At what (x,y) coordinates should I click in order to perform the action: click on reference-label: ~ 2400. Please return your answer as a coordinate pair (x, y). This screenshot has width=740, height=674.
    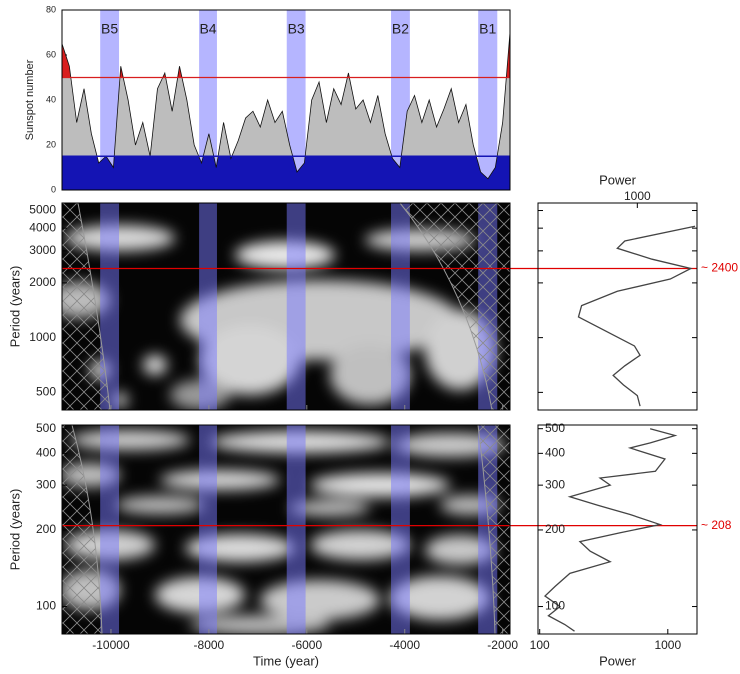
    Looking at the image, I should click on (719, 268).